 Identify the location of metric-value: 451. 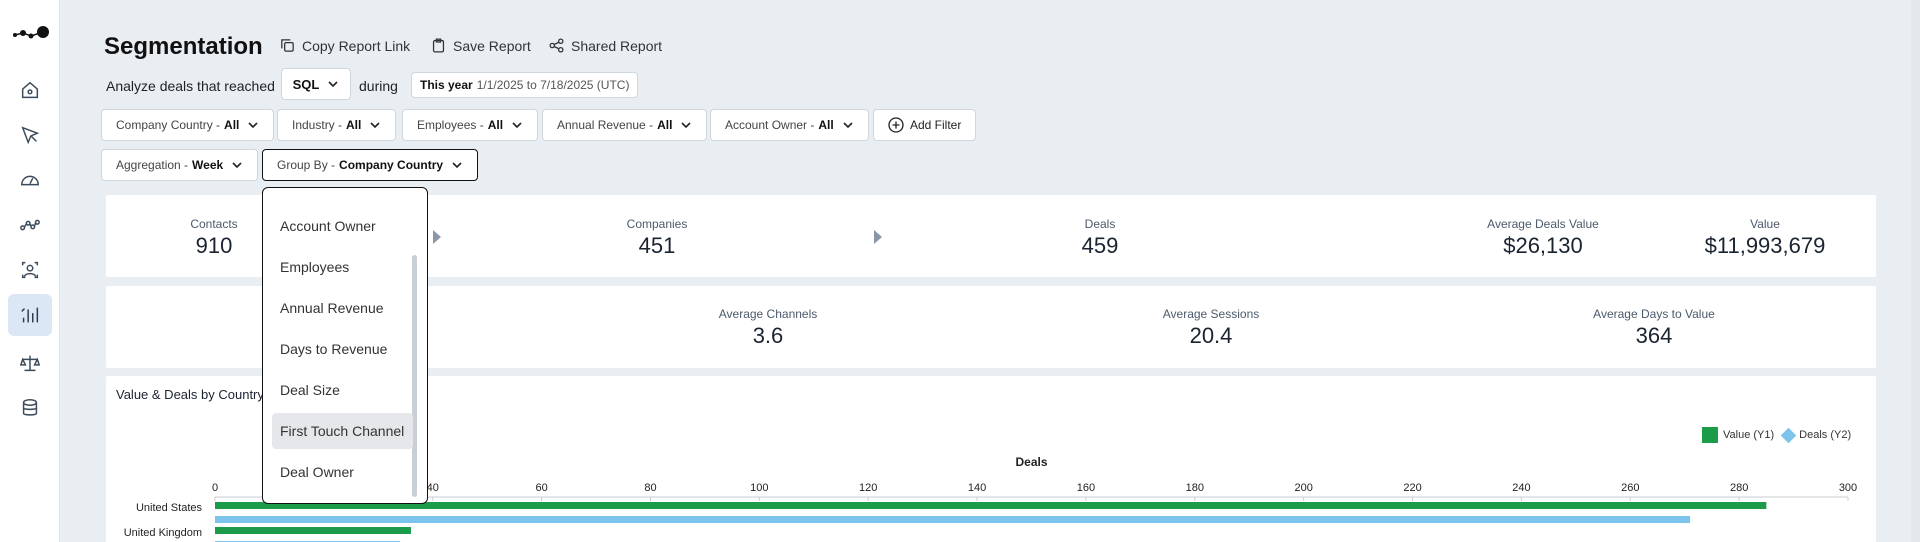
(657, 245).